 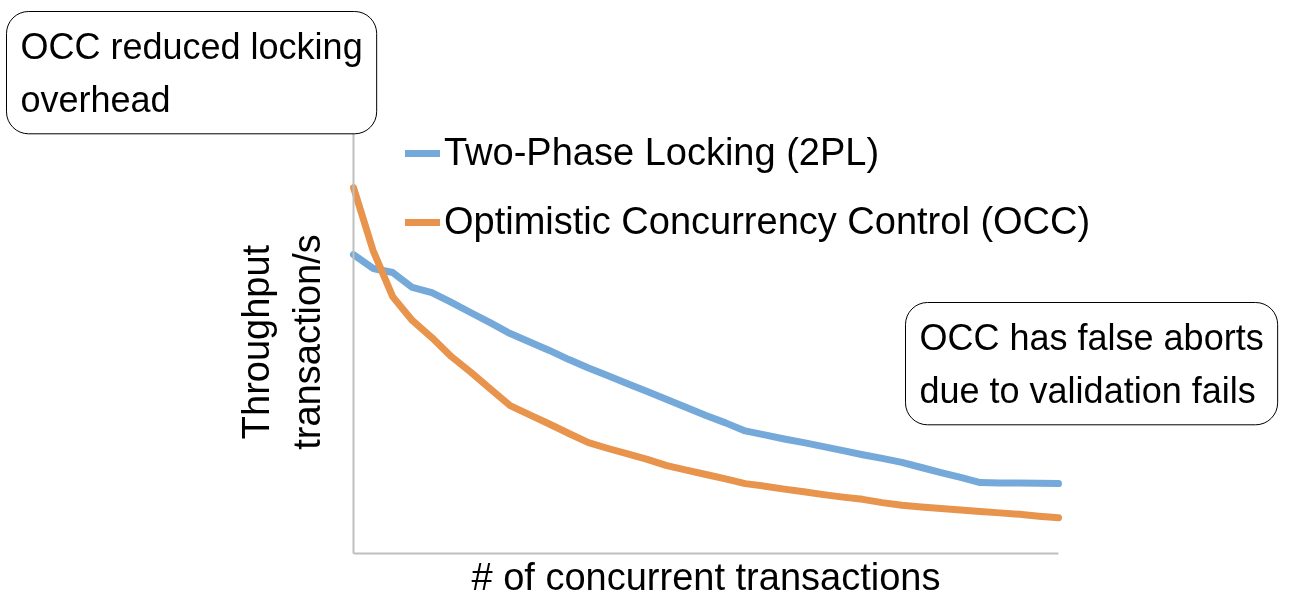 I want to click on y-axis-title: Throughput transaction/s, so click(x=281, y=342).